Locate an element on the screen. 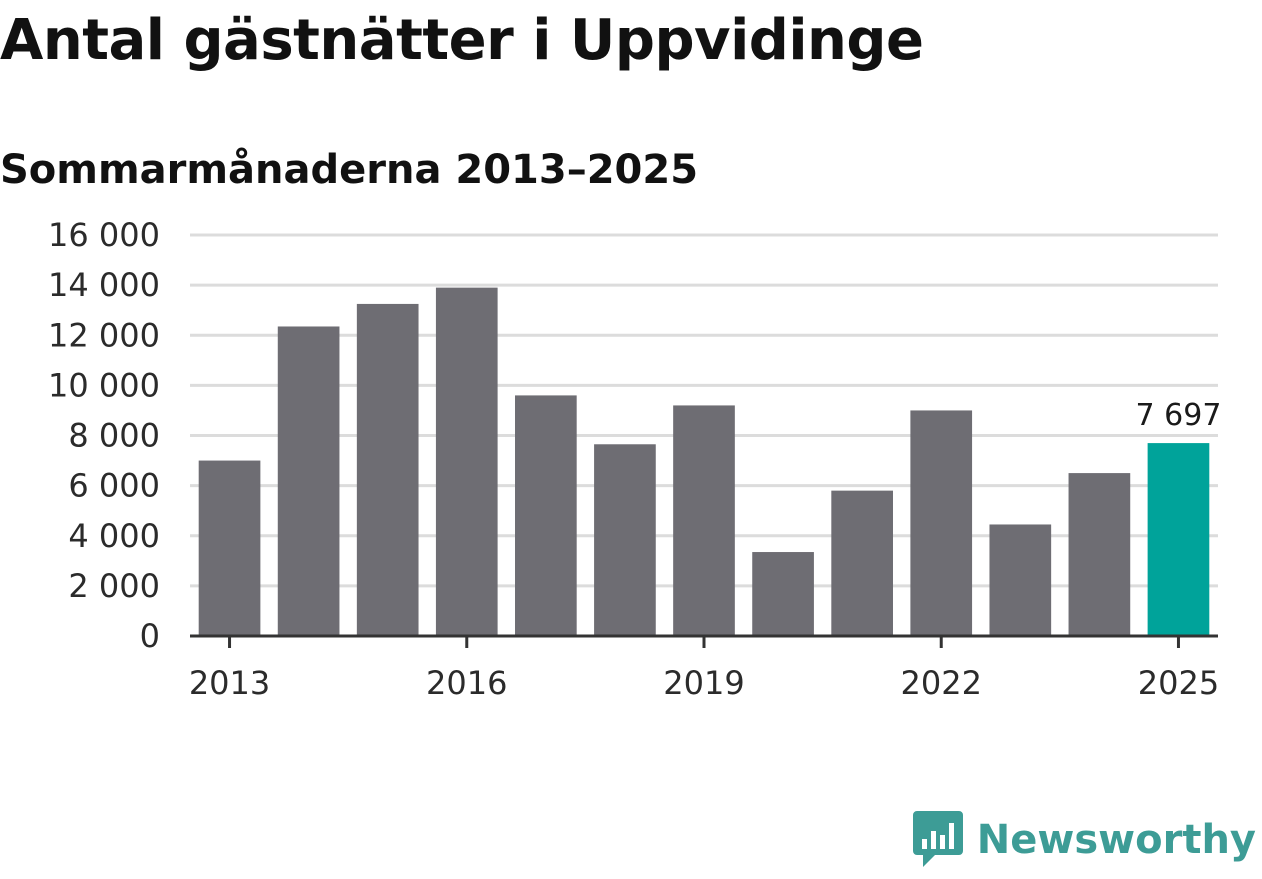 The height and width of the screenshot is (879, 1262). x-tick-label: 2013 is located at coordinates (229, 683).